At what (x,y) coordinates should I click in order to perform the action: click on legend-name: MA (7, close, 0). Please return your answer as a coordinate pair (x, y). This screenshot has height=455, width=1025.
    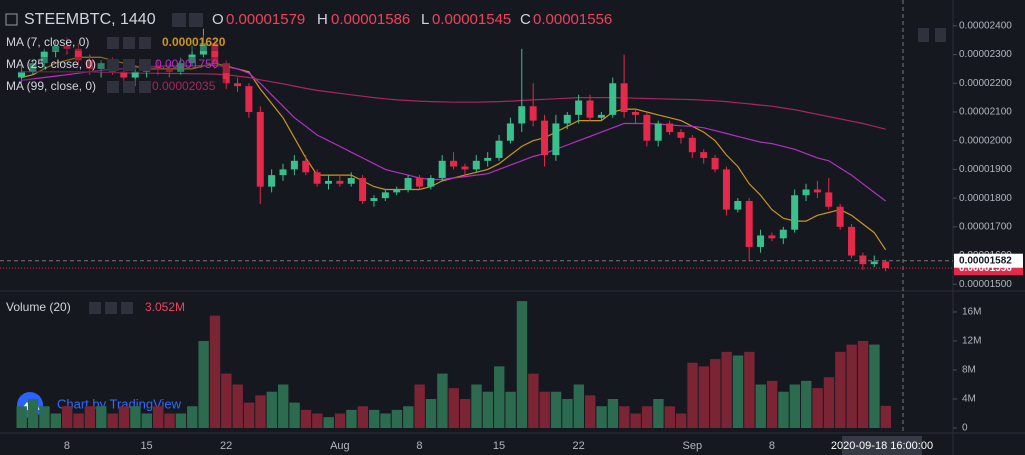
    Looking at the image, I should click on (47, 42).